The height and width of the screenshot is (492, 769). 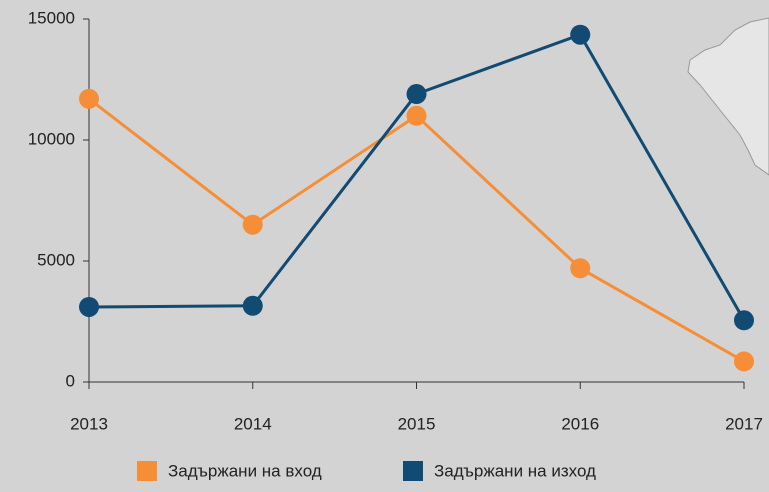 What do you see at coordinates (515, 470) in the screenshot?
I see `legend-label: Задържани на изход` at bounding box center [515, 470].